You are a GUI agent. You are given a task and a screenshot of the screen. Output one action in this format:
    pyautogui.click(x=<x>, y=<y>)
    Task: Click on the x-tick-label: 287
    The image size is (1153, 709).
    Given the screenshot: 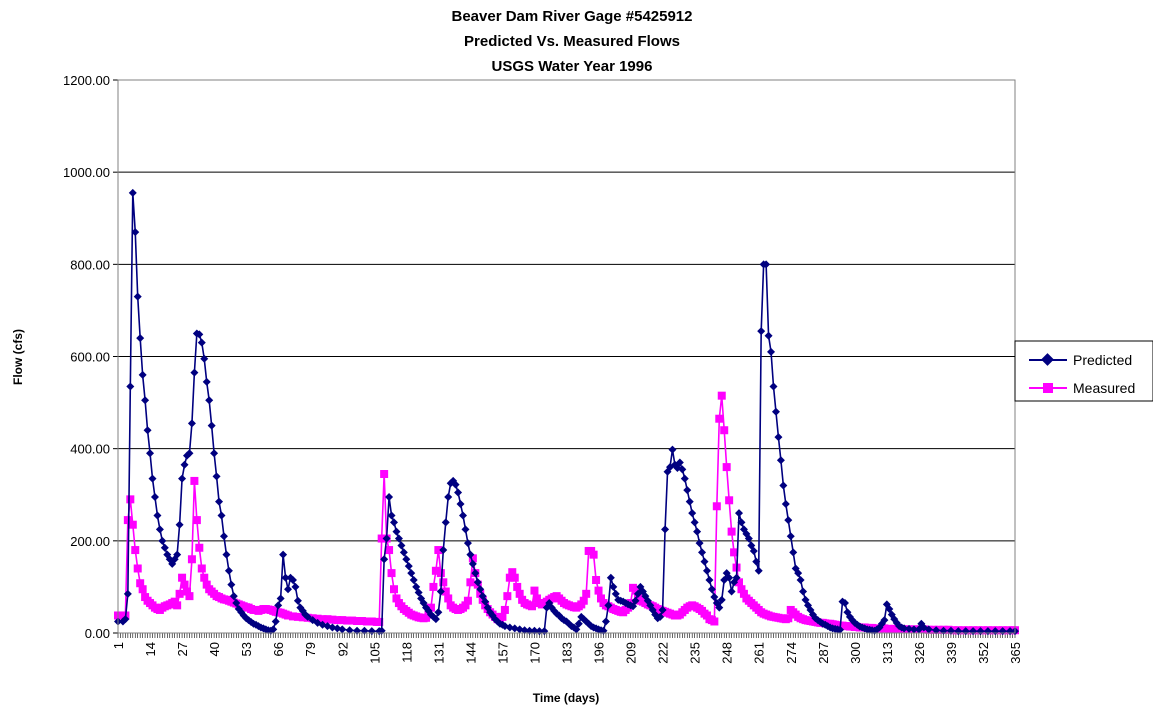 What is the action you would take?
    pyautogui.click(x=823, y=653)
    